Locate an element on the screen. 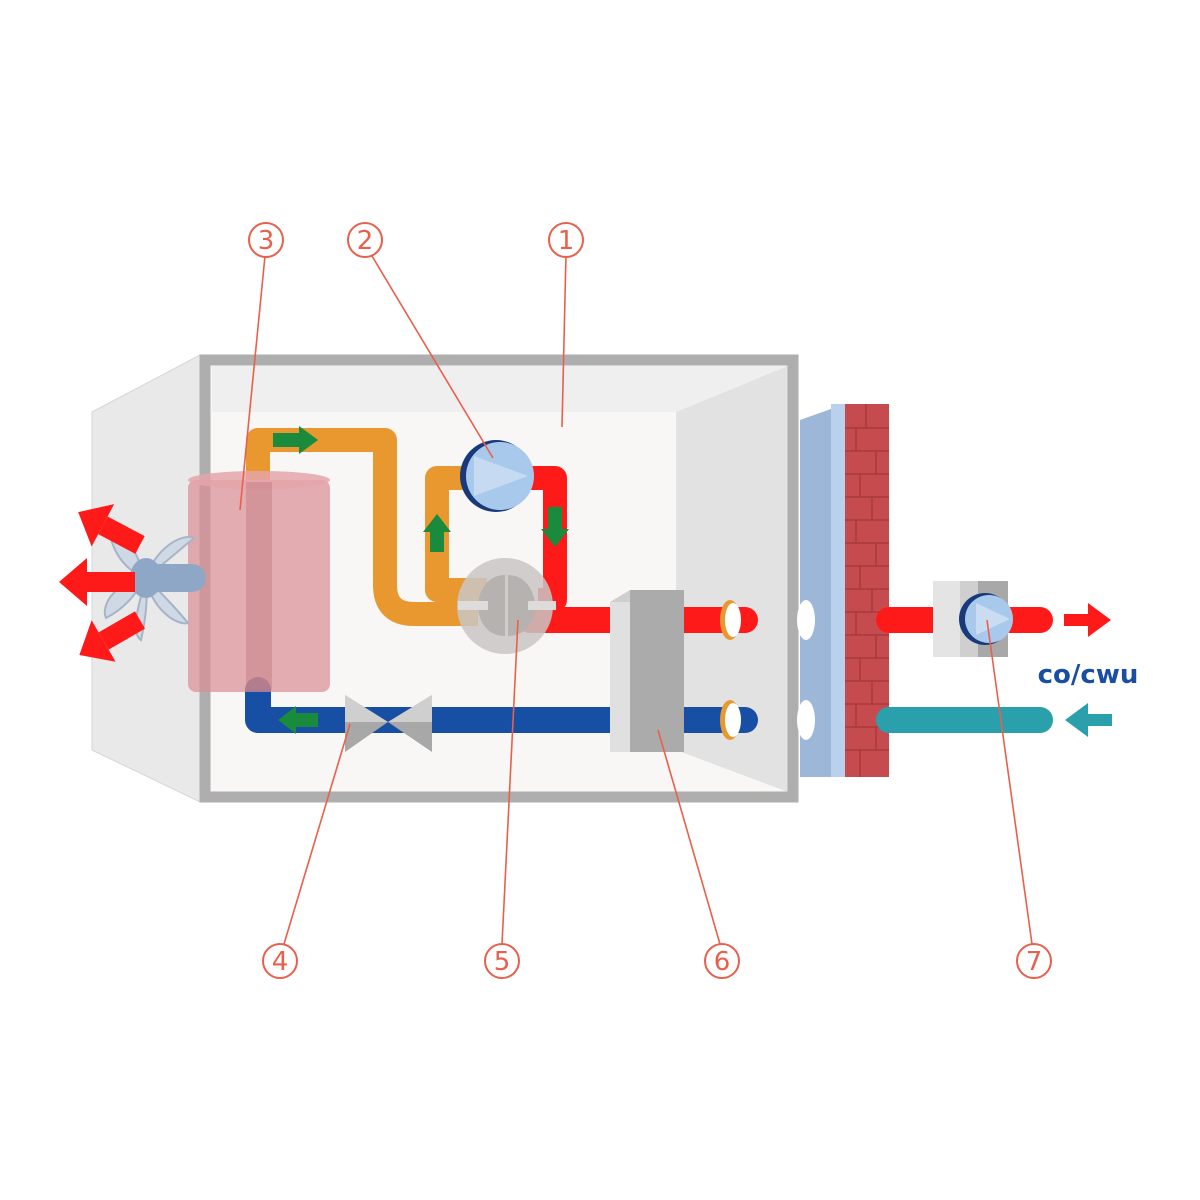 The image size is (1200, 1200). svg-text: 3 is located at coordinates (266, 241).